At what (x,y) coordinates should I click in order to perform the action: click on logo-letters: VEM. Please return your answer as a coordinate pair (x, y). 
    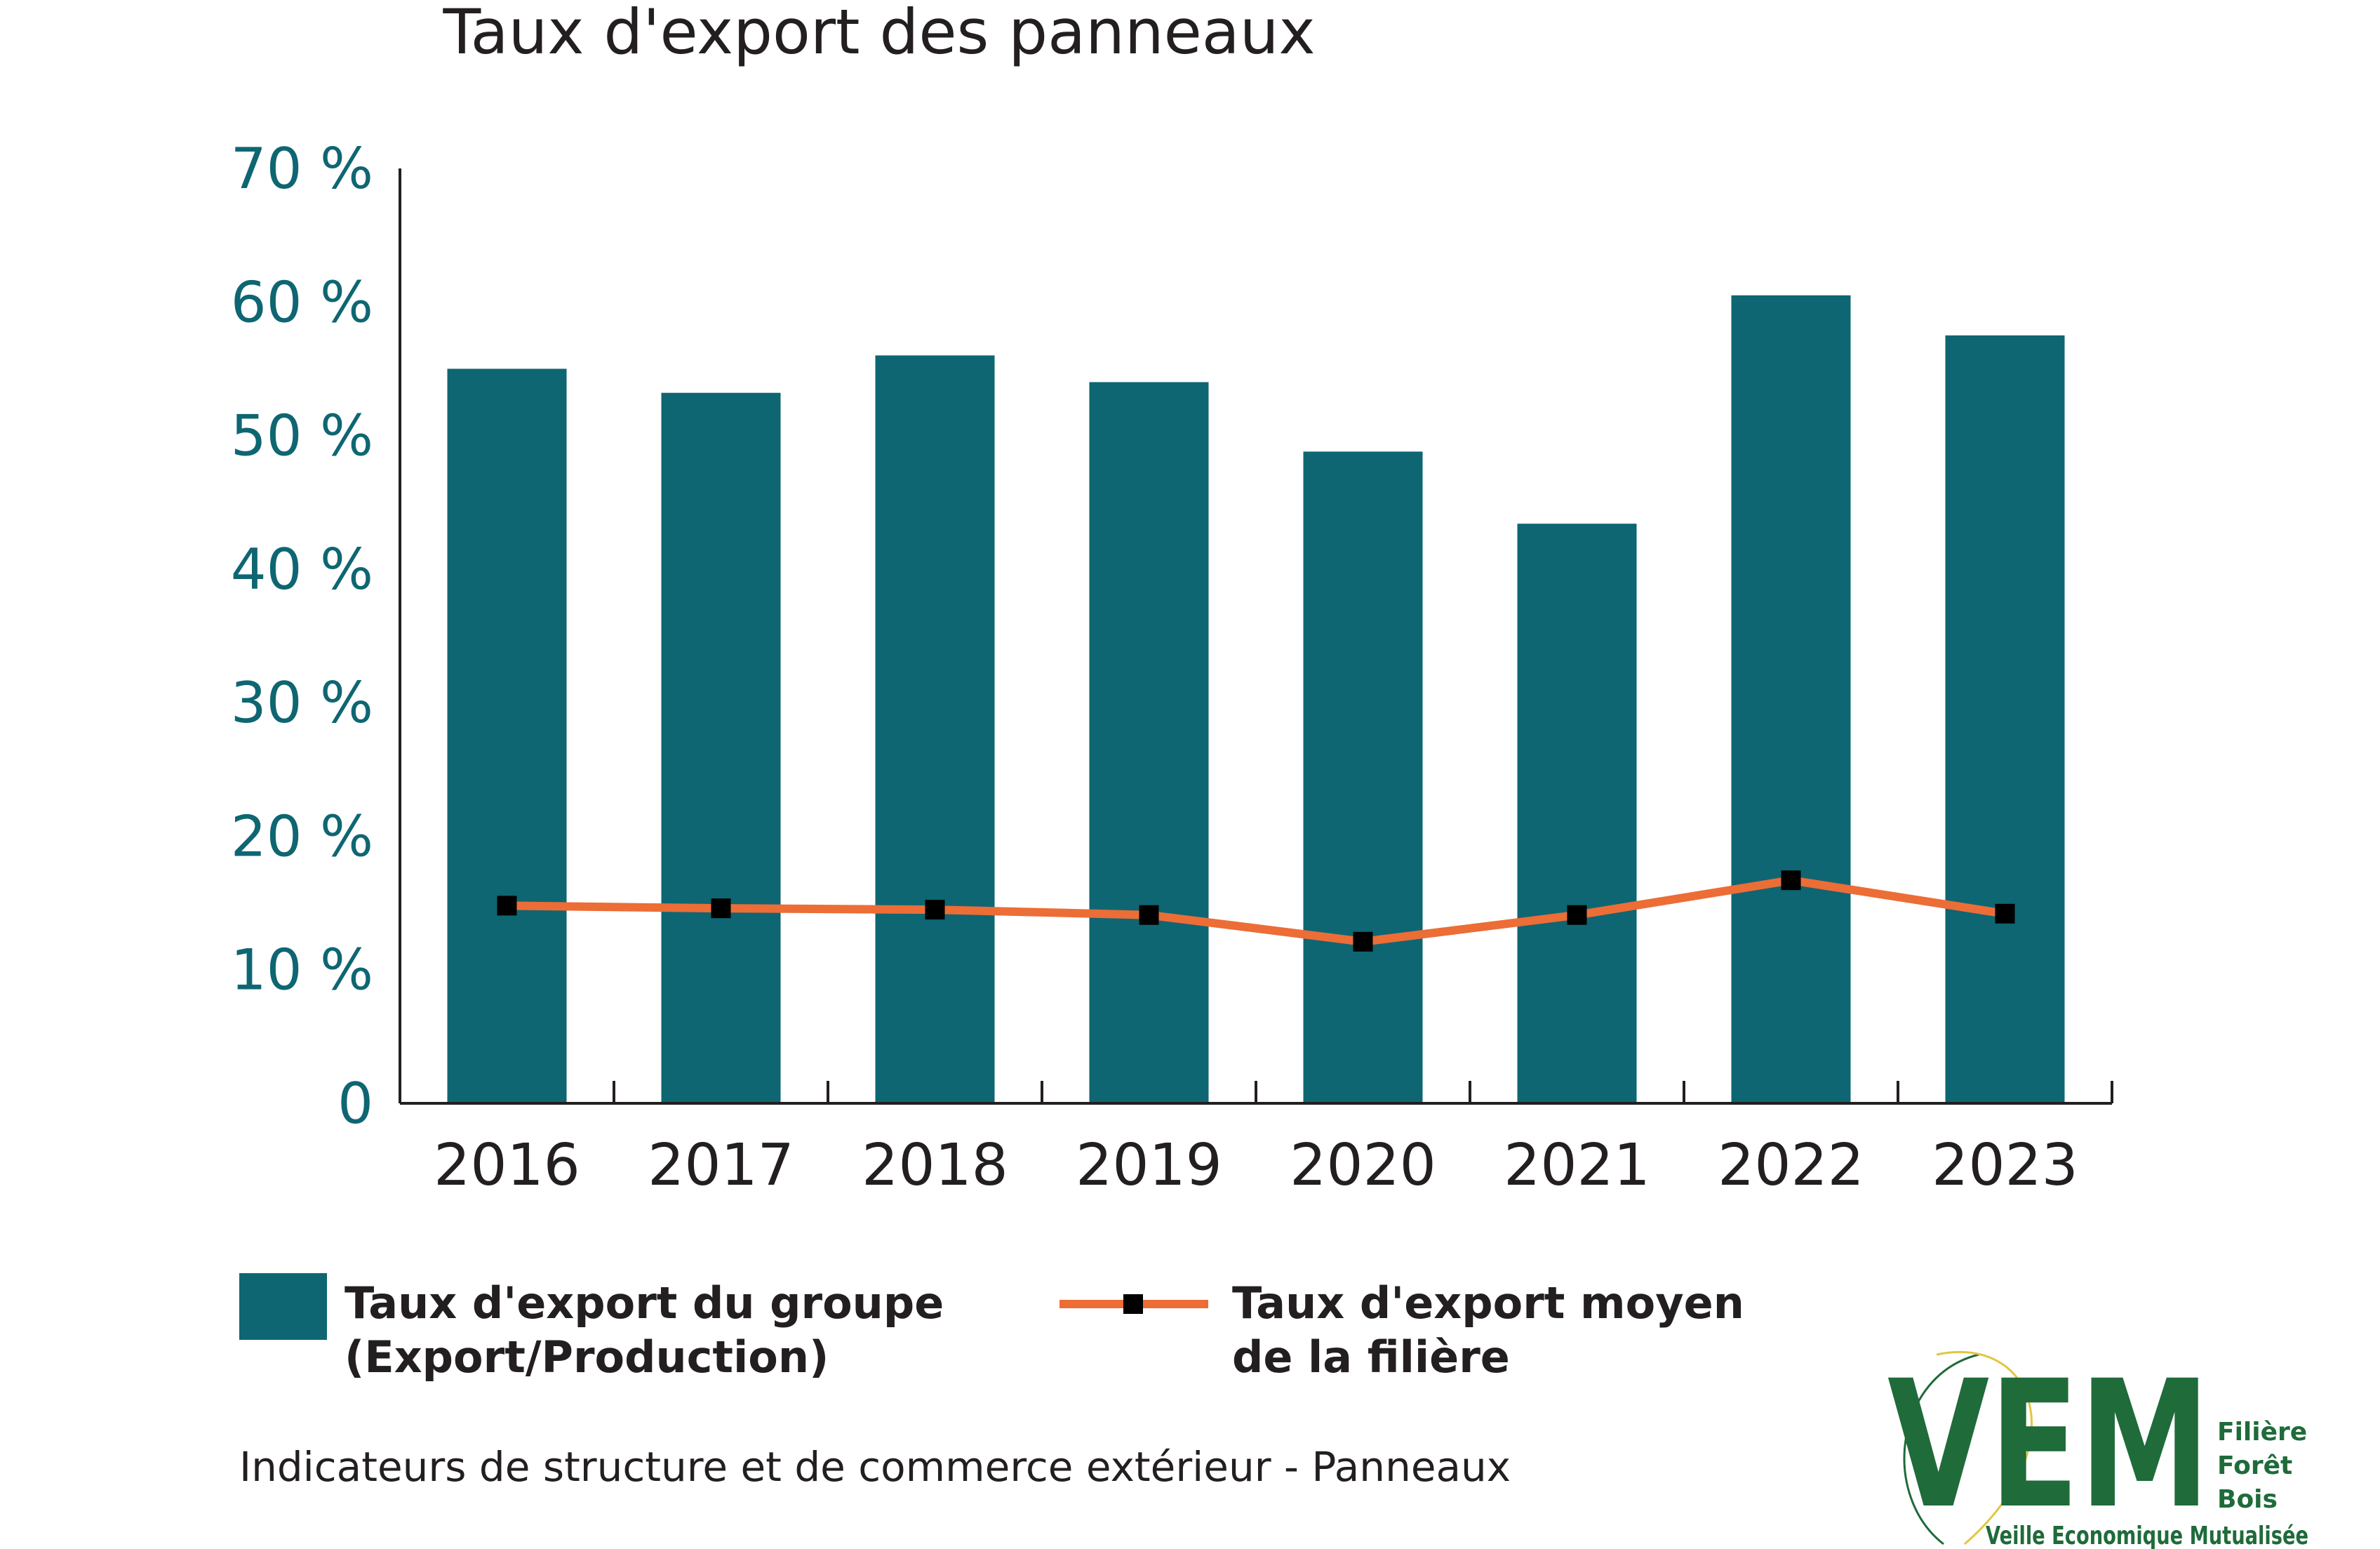
    Looking at the image, I should click on (2049, 1445).